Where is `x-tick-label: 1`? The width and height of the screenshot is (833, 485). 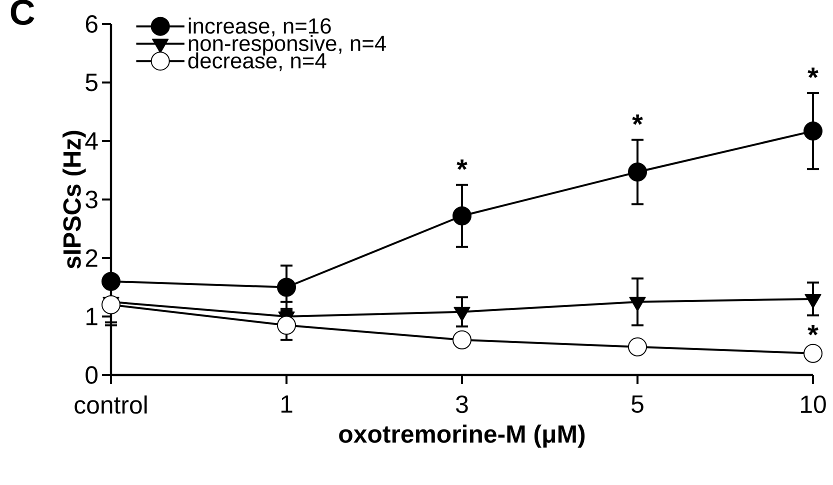 x-tick-label: 1 is located at coordinates (286, 404).